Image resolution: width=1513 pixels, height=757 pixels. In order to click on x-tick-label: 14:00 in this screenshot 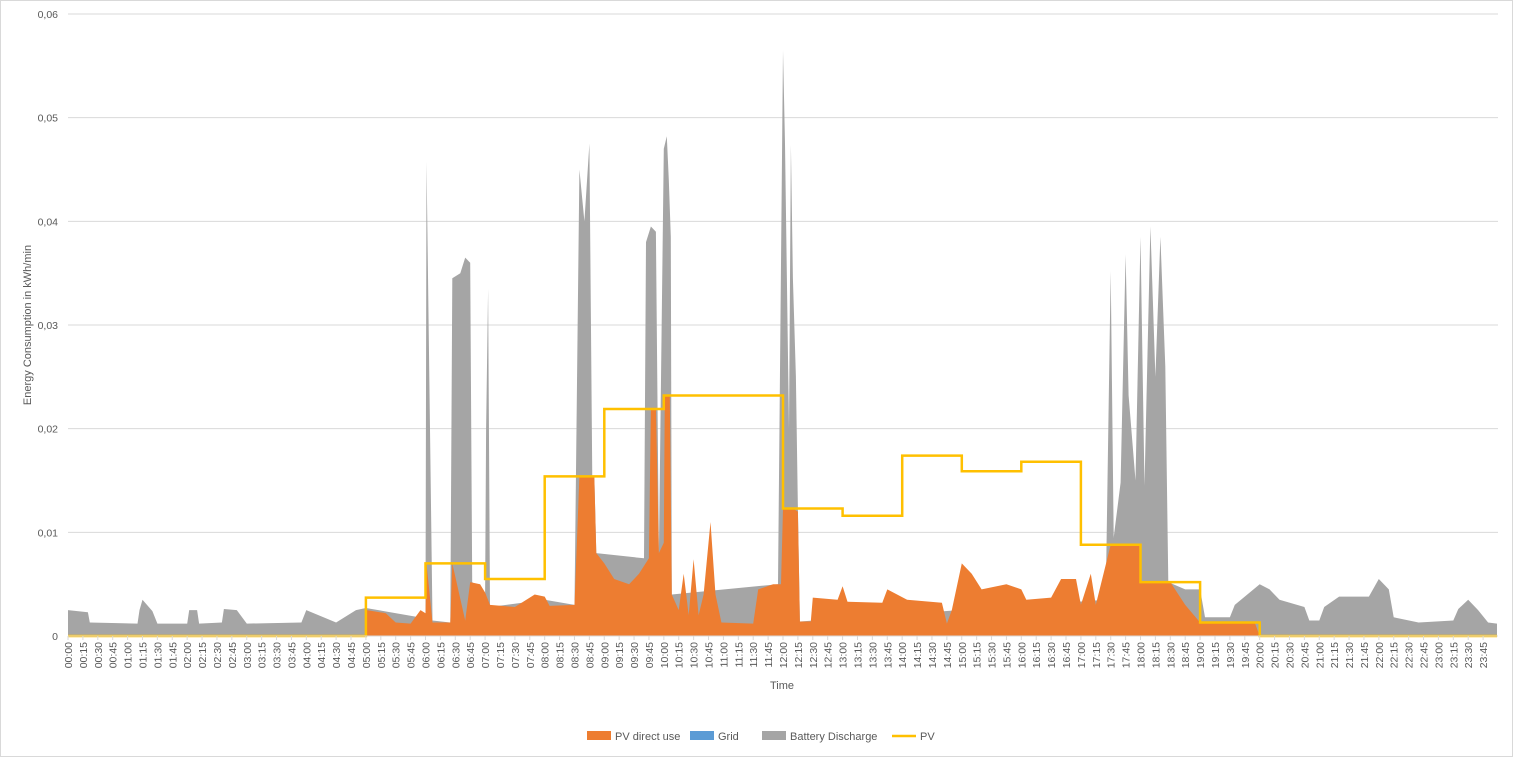, I will do `click(903, 655)`.